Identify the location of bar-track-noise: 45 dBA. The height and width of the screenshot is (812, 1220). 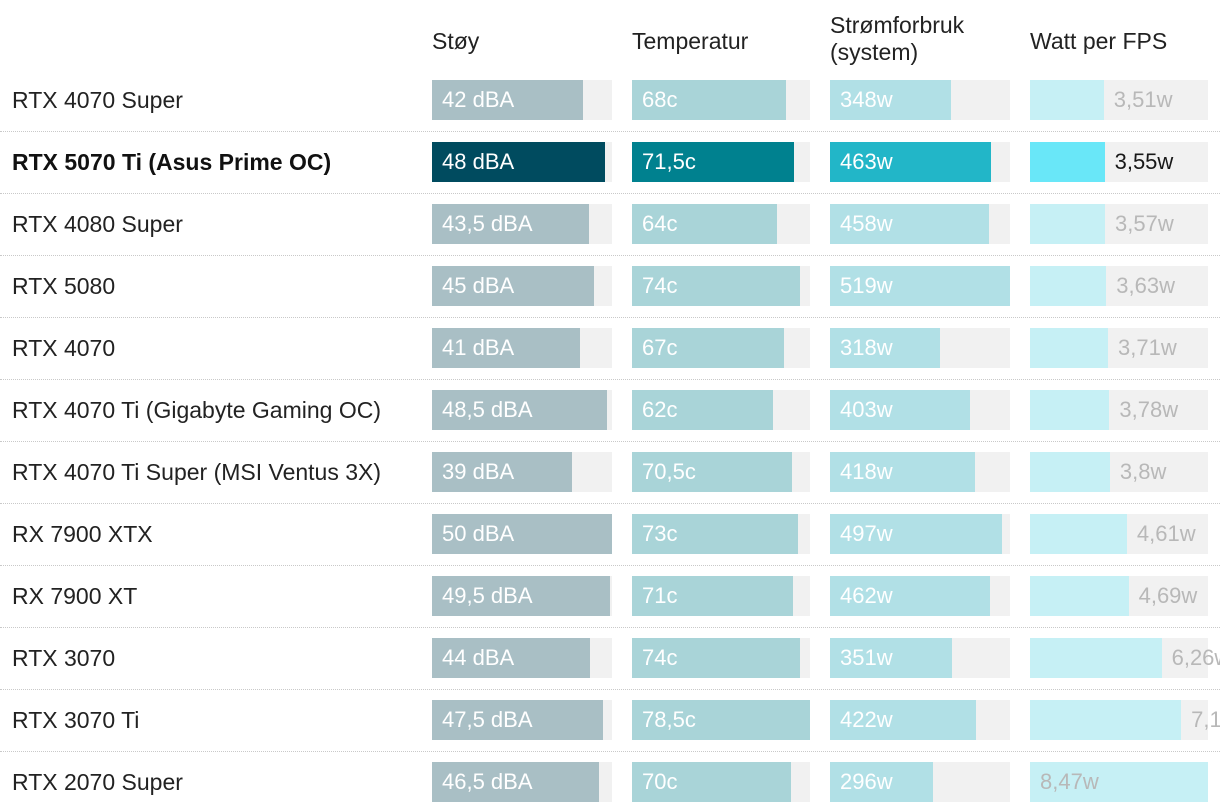
(522, 286).